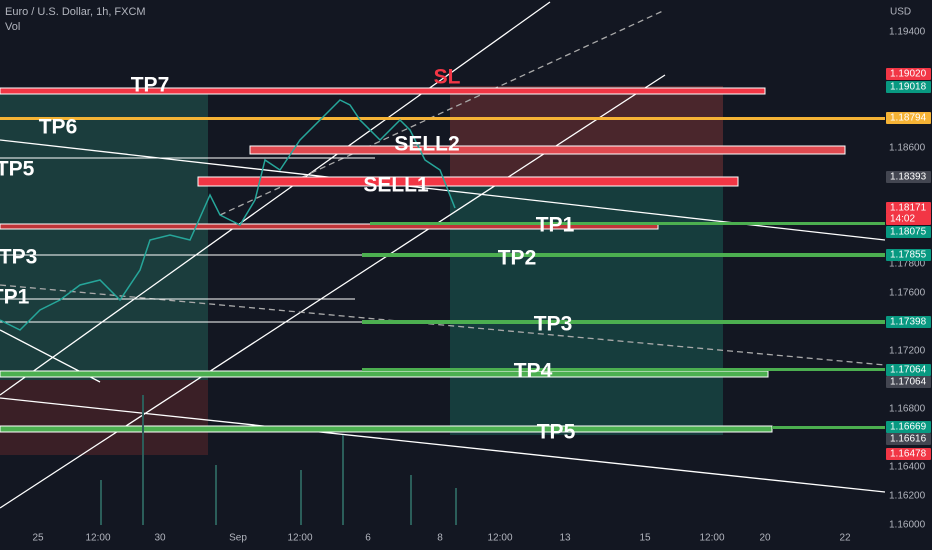 This screenshot has height=550, width=932. Describe the element at coordinates (396, 185) in the screenshot. I see `annotation: SELL1` at that location.